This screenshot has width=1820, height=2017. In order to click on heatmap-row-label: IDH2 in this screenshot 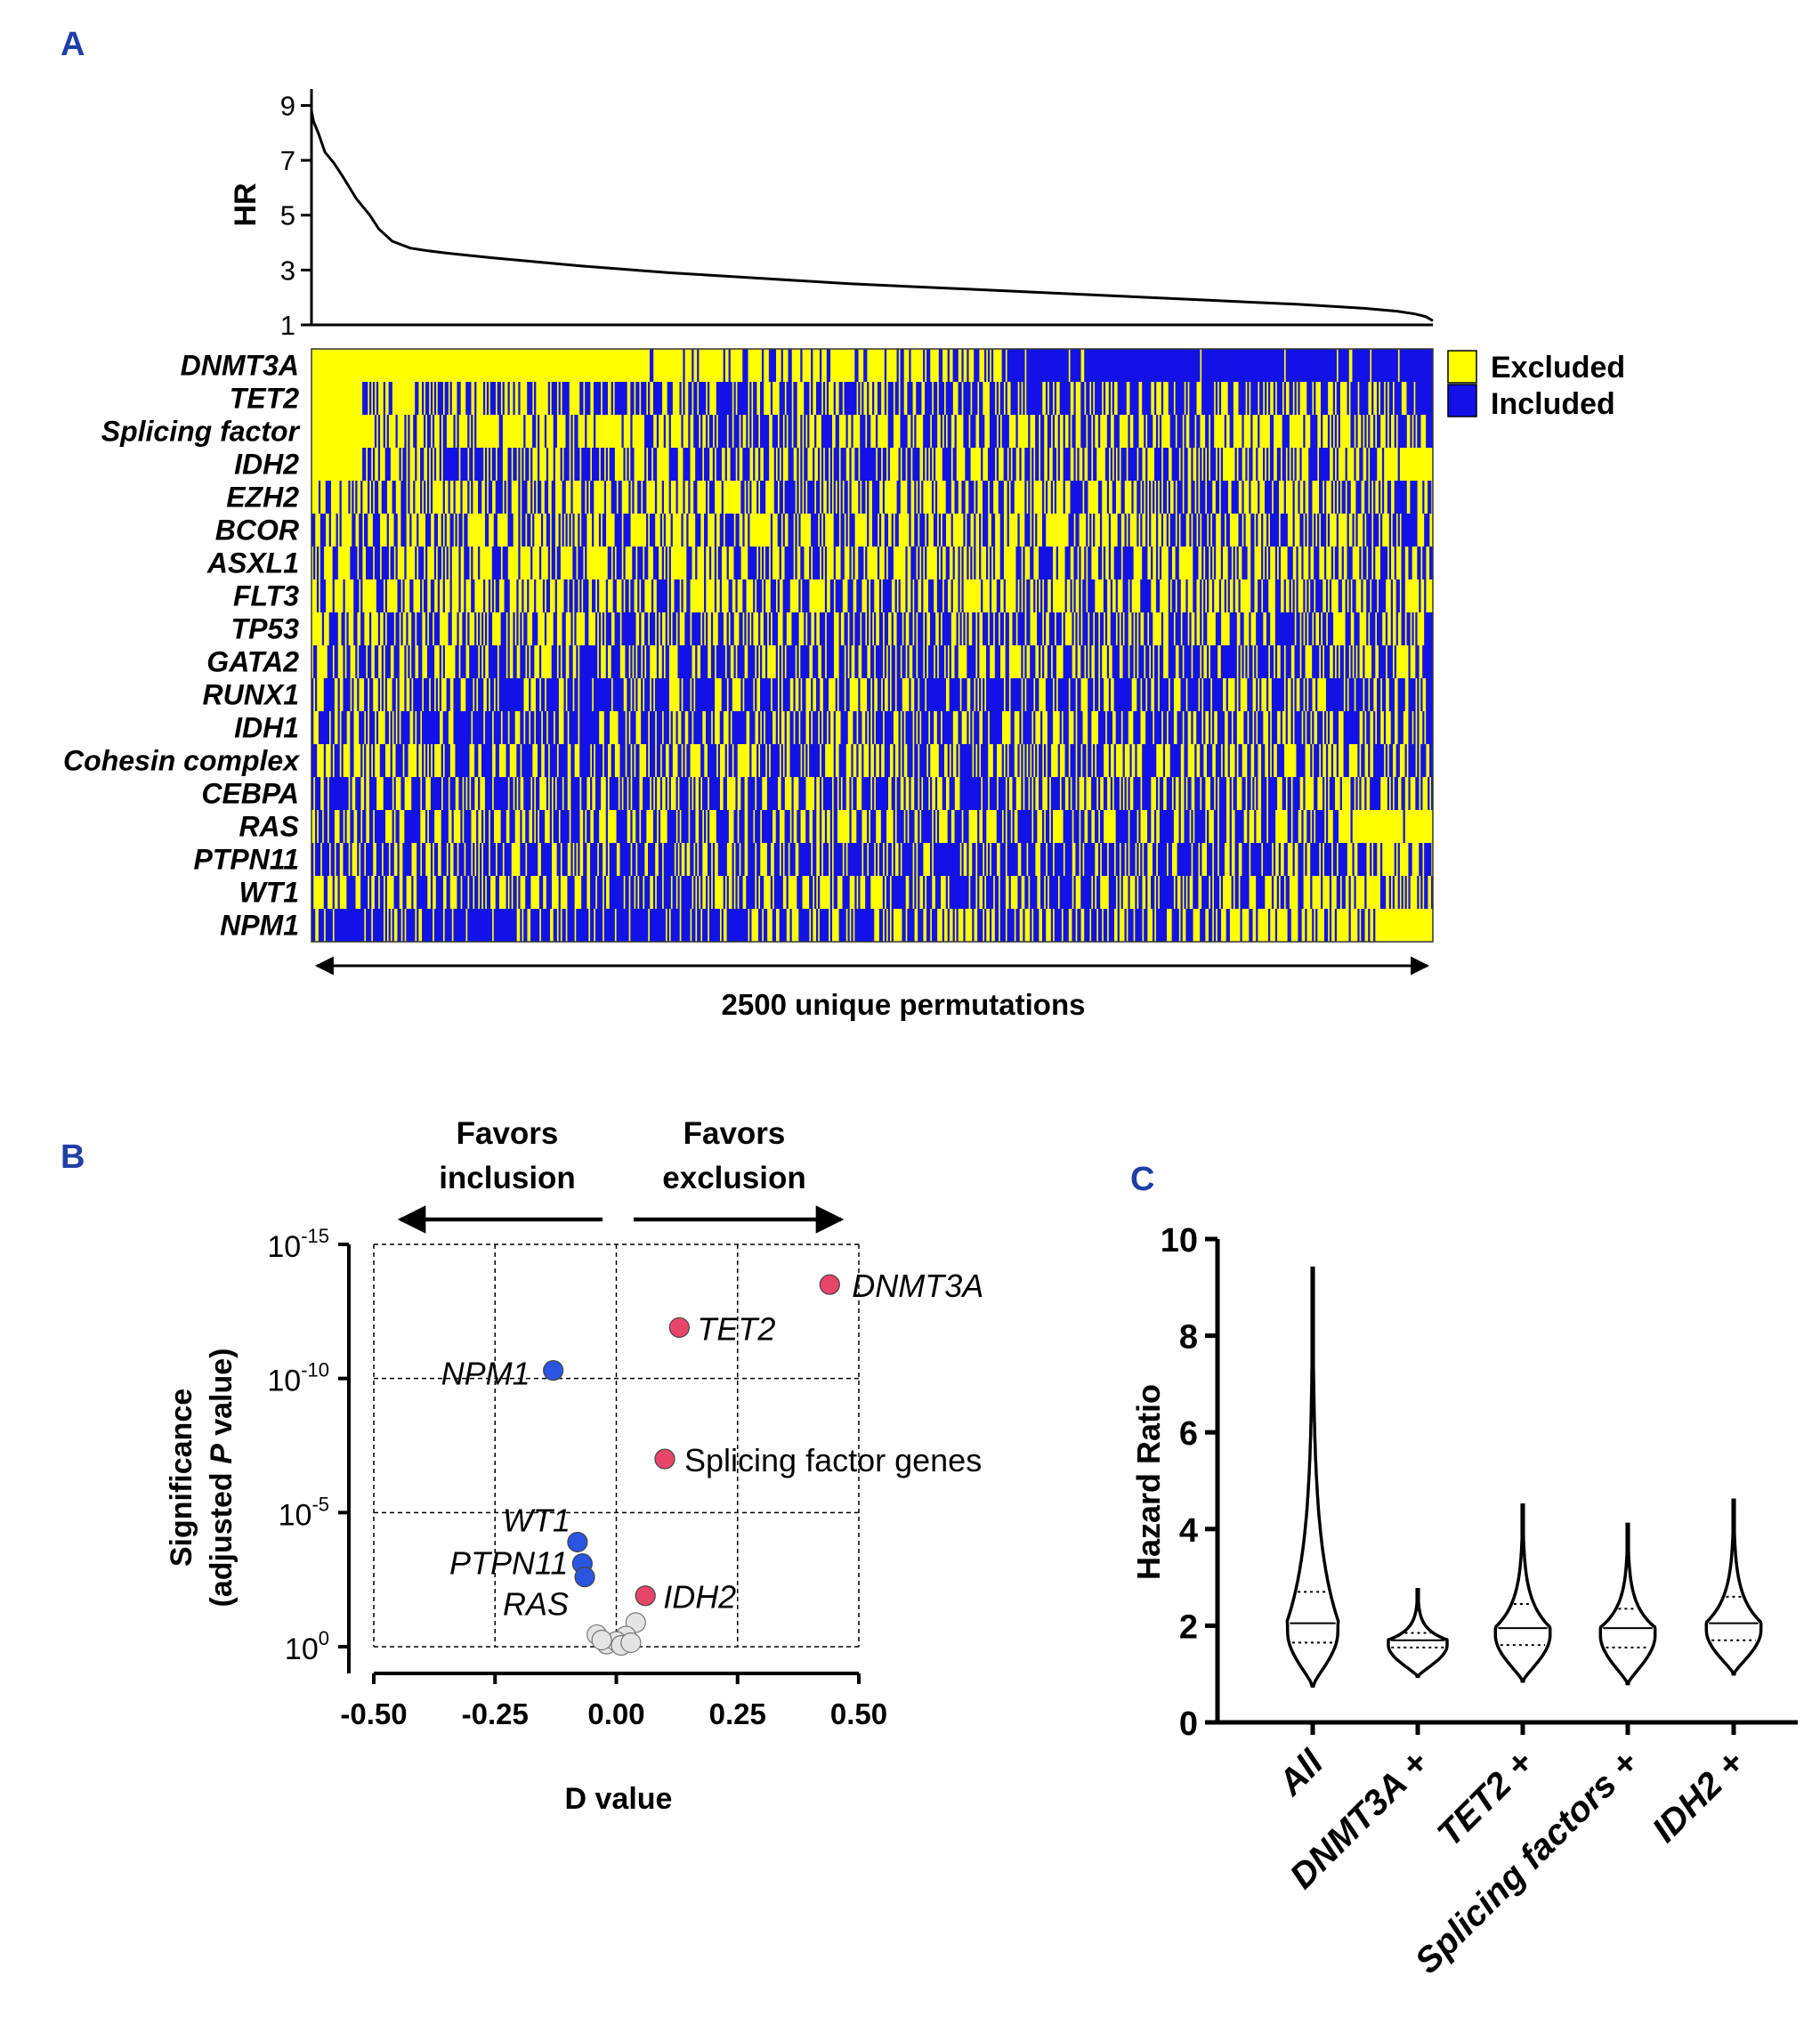, I will do `click(266, 465)`.